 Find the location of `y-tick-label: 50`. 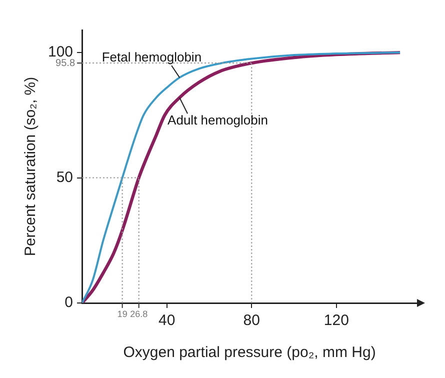

y-tick-label: 50 is located at coordinates (65, 177).